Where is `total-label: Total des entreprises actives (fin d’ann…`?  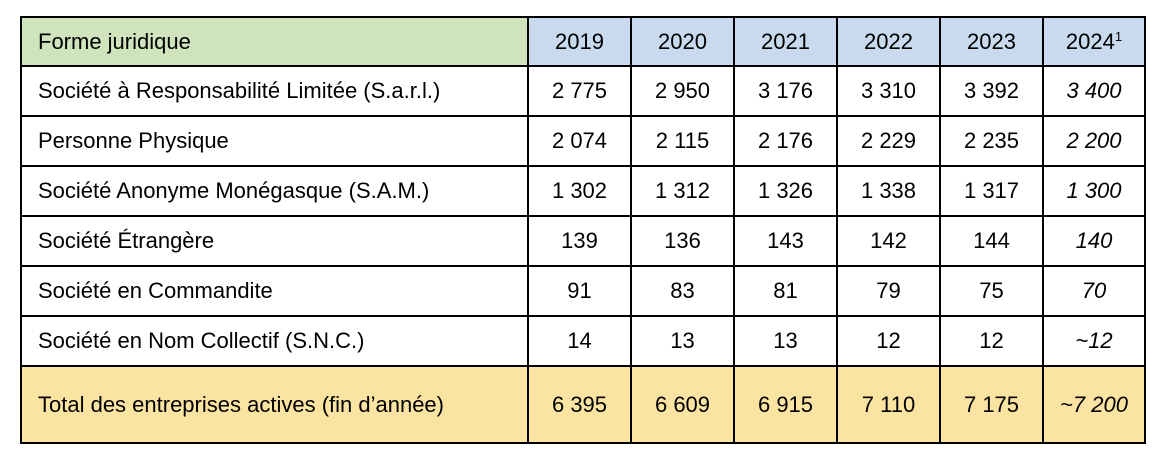 total-label: Total des entreprises actives (fin d’ann… is located at coordinates (274, 404).